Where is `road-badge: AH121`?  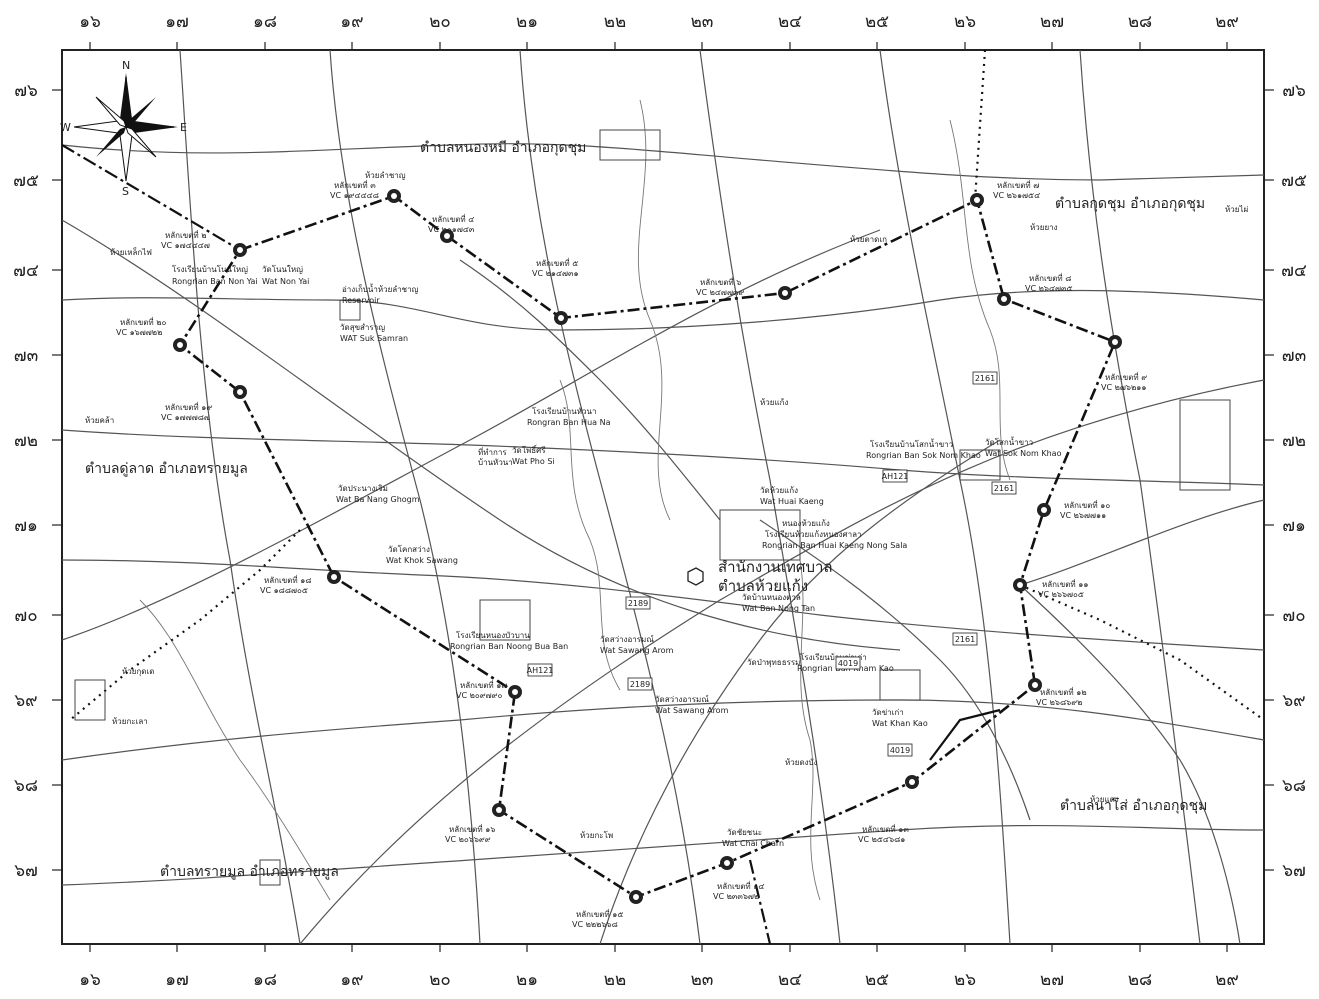 road-badge: AH121 is located at coordinates (895, 476).